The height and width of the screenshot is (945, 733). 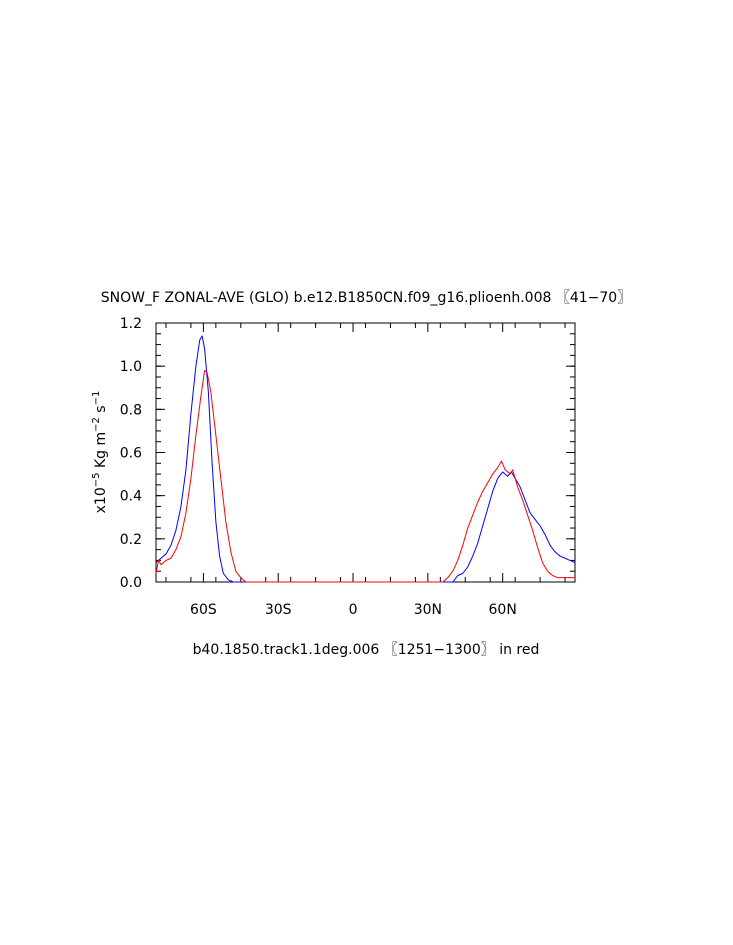 I want to click on x-tick-label: 0, so click(x=353, y=610).